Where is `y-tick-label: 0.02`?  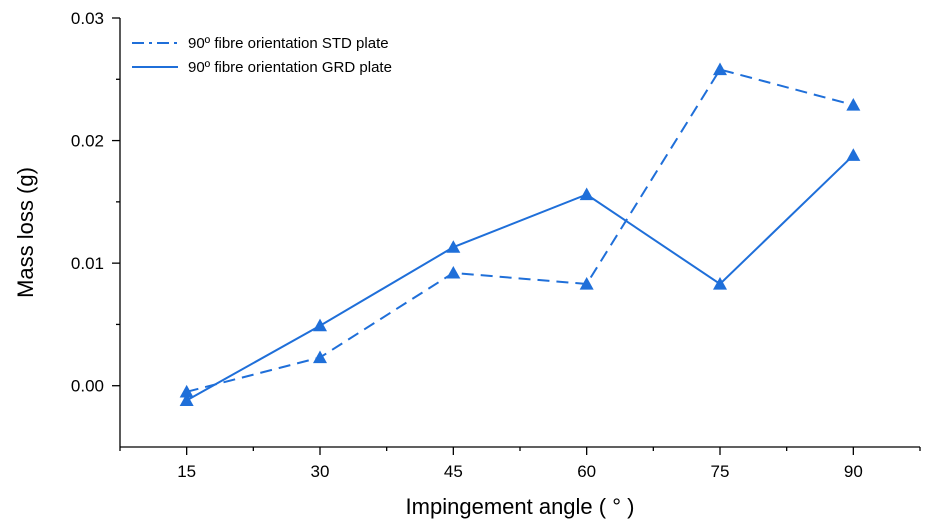
y-tick-label: 0.02 is located at coordinates (87, 141).